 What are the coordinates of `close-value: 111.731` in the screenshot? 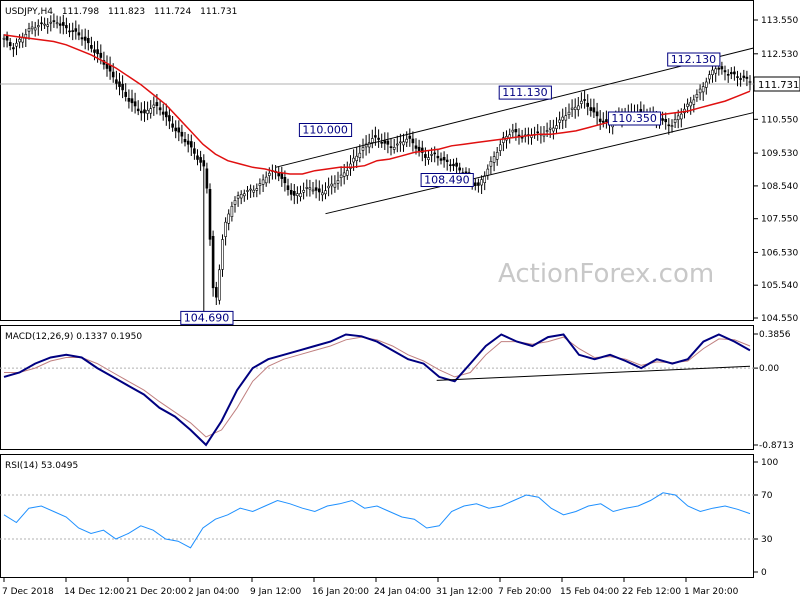 It's located at (218, 12).